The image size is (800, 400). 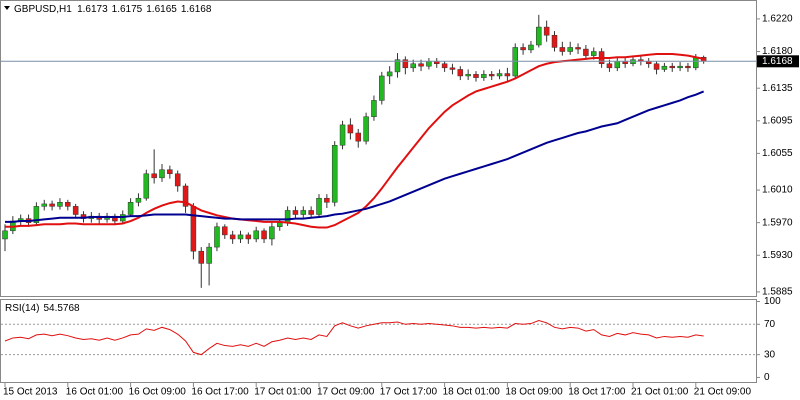 I want to click on x-tick-label: 21 Oct 09:00, so click(x=723, y=392).